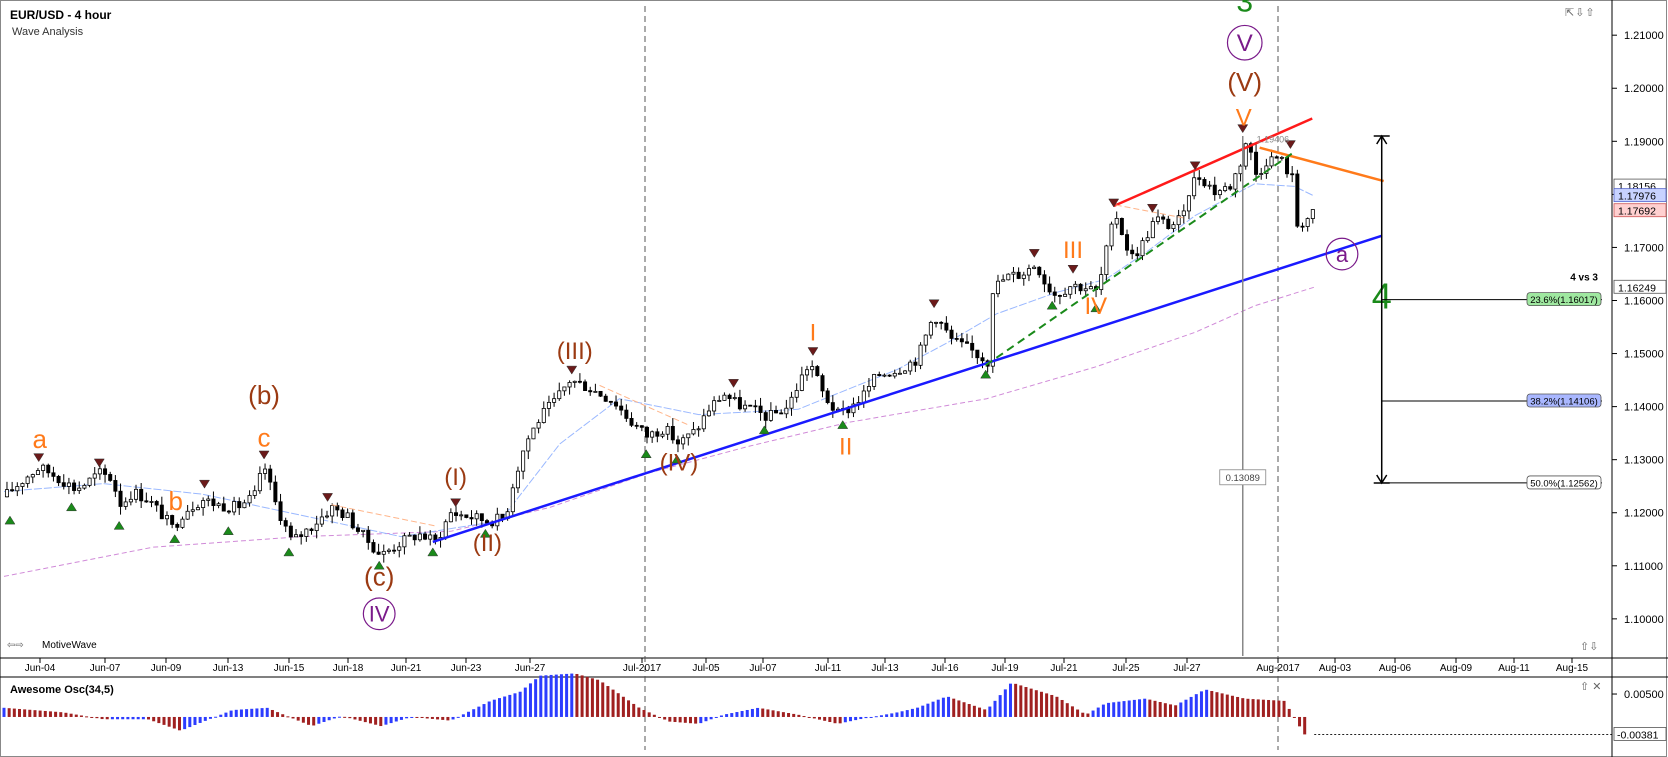 The image size is (1668, 757). I want to click on wave-label: I, so click(813, 332).